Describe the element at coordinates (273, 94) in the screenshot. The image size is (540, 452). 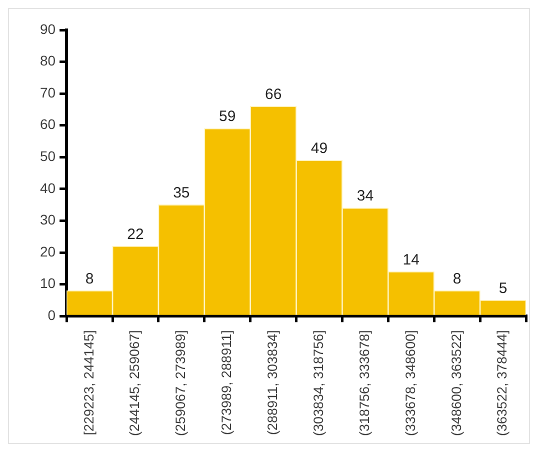
I see `data-label: 66` at that location.